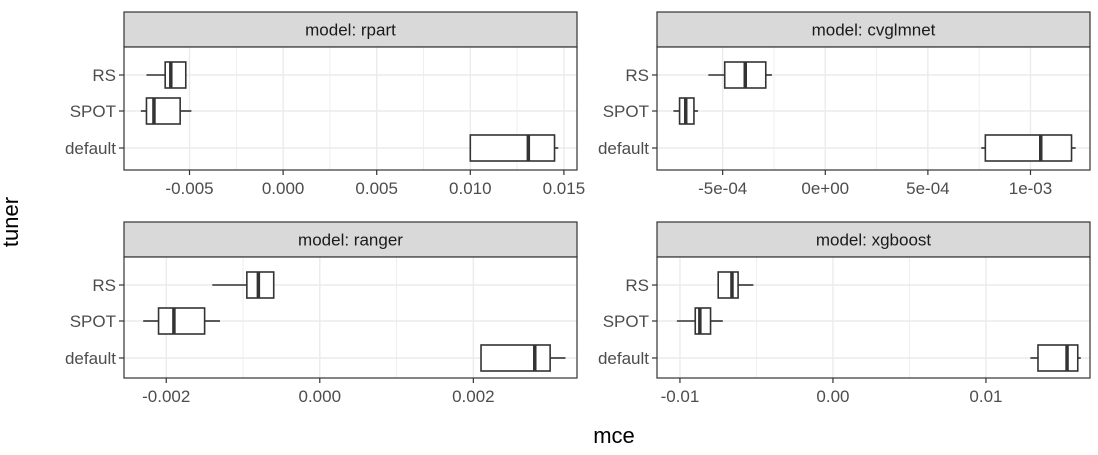  What do you see at coordinates (680, 396) in the screenshot?
I see `x-tick-label: -0.01` at bounding box center [680, 396].